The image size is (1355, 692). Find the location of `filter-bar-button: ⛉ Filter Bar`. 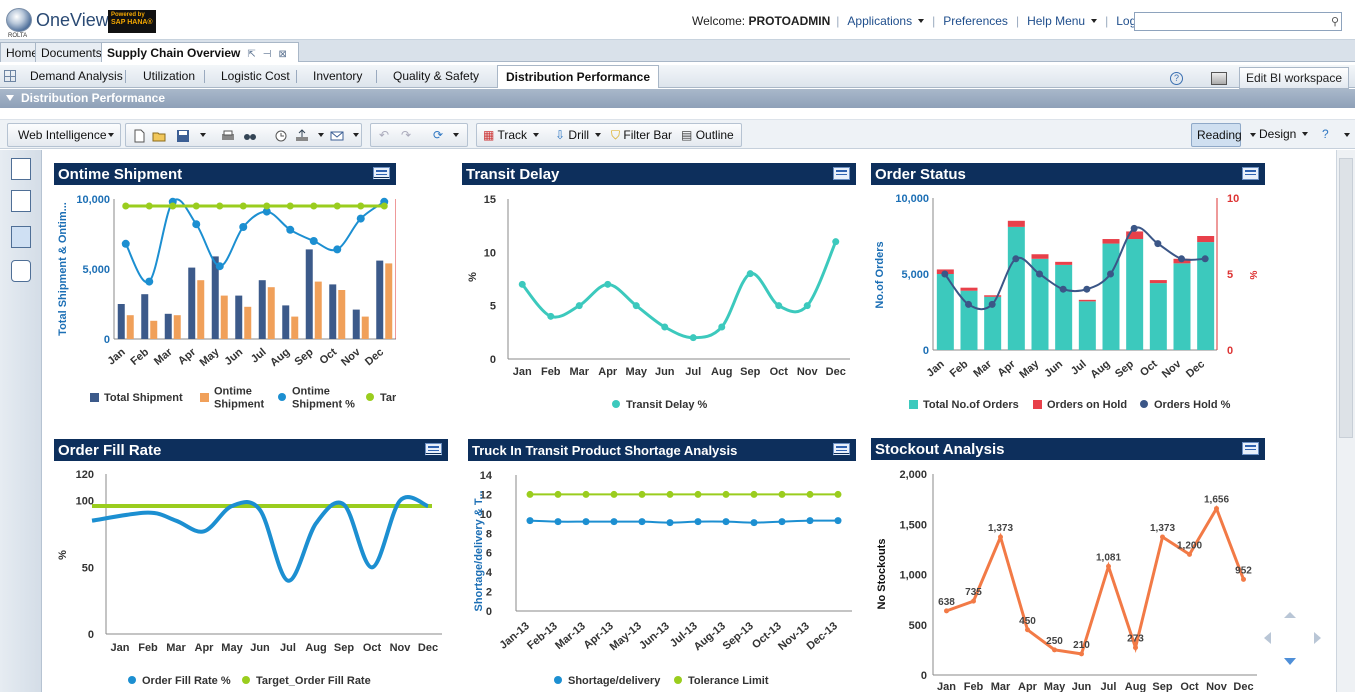

filter-bar-button: ⛉ Filter Bar is located at coordinates (641, 135).